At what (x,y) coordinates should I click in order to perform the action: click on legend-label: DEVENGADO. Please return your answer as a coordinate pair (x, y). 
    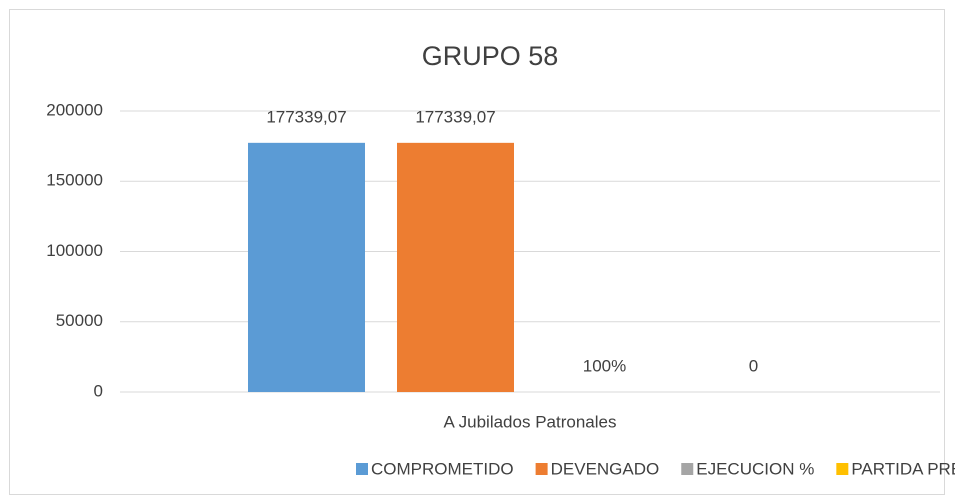
    Looking at the image, I should click on (605, 468).